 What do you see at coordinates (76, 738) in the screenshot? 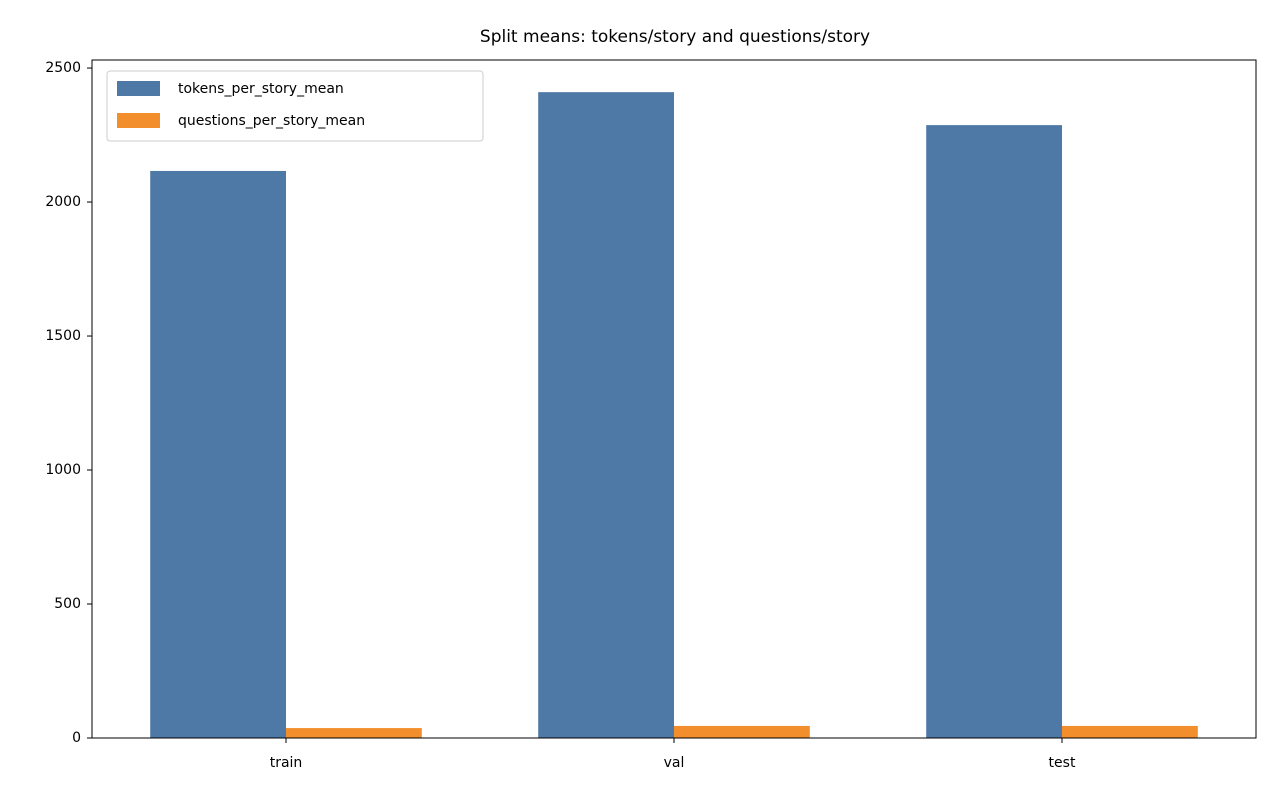
I see `y-tick-label: 0` at bounding box center [76, 738].